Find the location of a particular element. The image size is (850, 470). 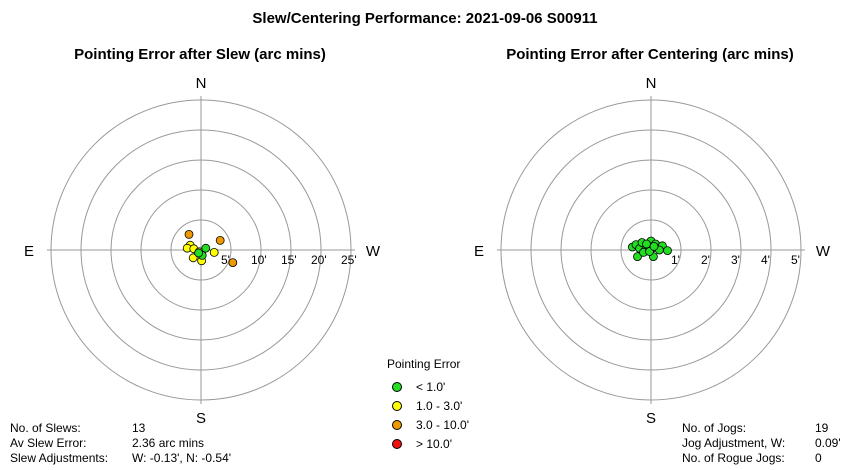

stats-value: 13 is located at coordinates (139, 428).